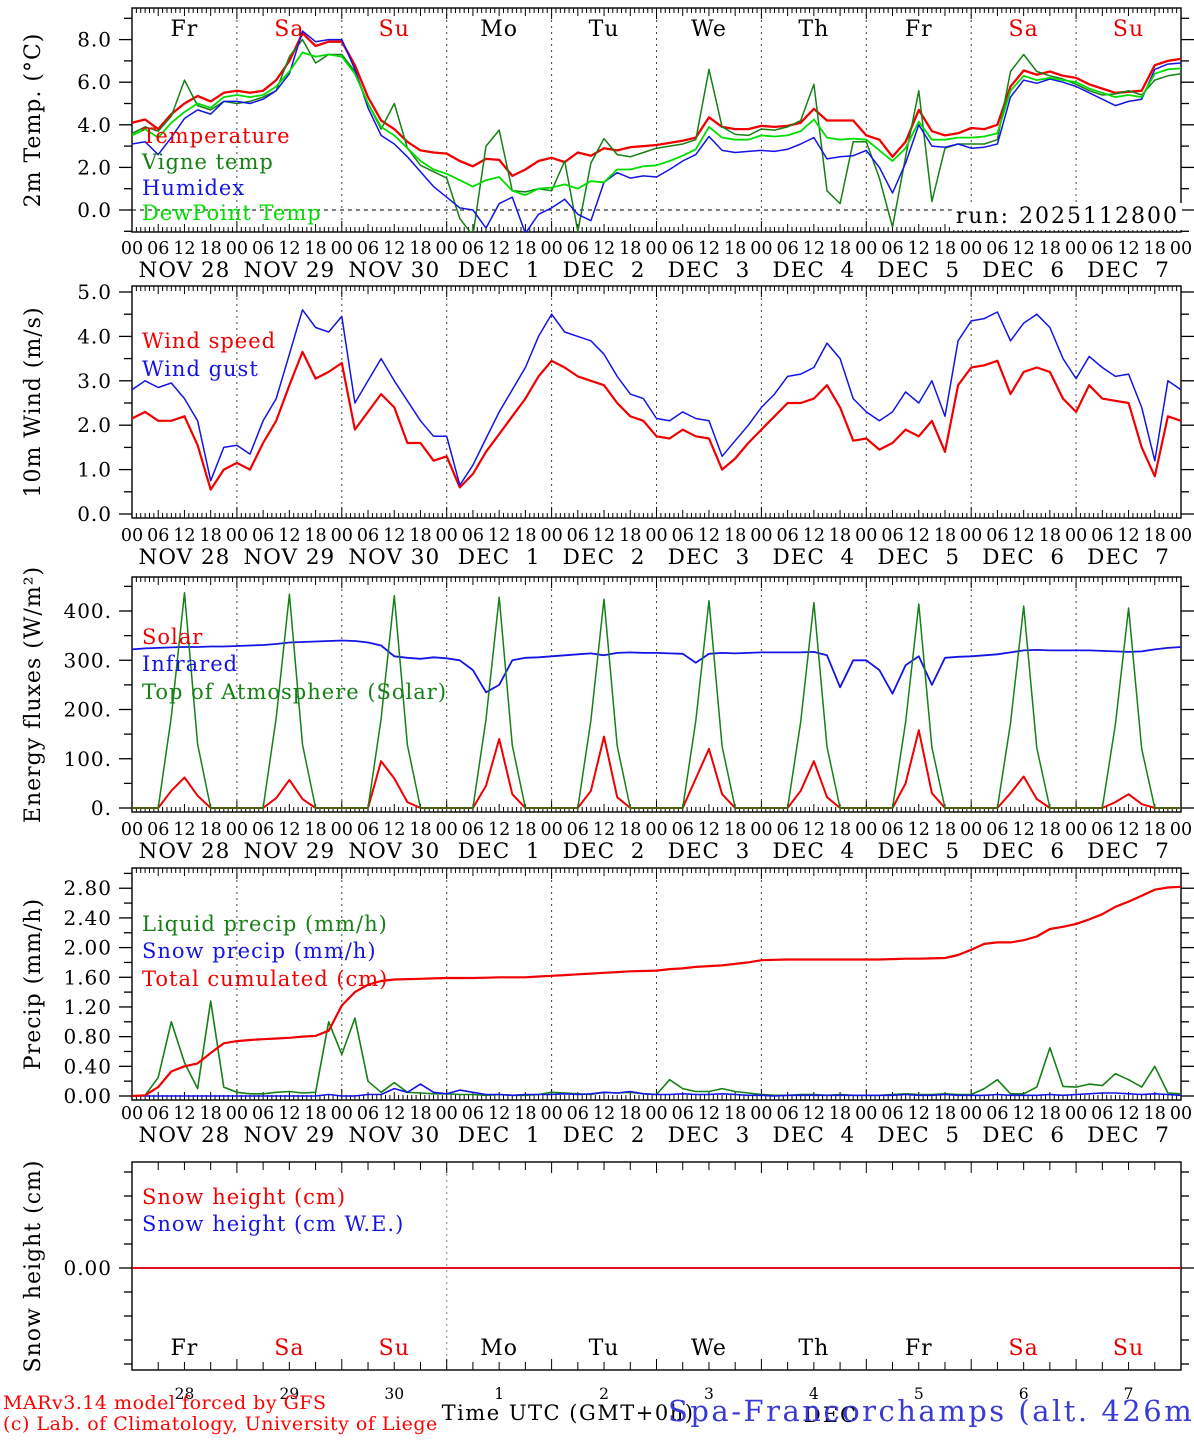 The width and height of the screenshot is (1194, 1440). Describe the element at coordinates (919, 1348) in the screenshot. I see `svg-text: Fr` at that location.